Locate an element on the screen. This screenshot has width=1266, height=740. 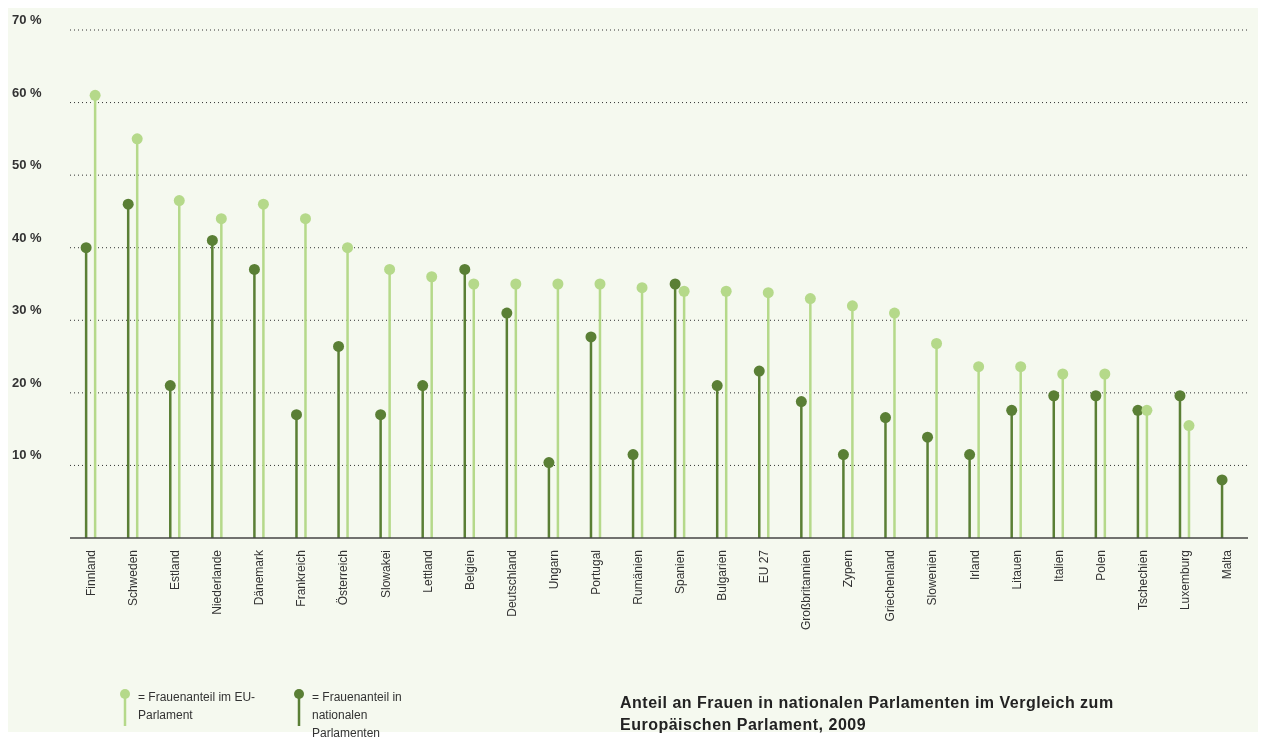
x-tick-label: Griechenland is located at coordinates (890, 586).